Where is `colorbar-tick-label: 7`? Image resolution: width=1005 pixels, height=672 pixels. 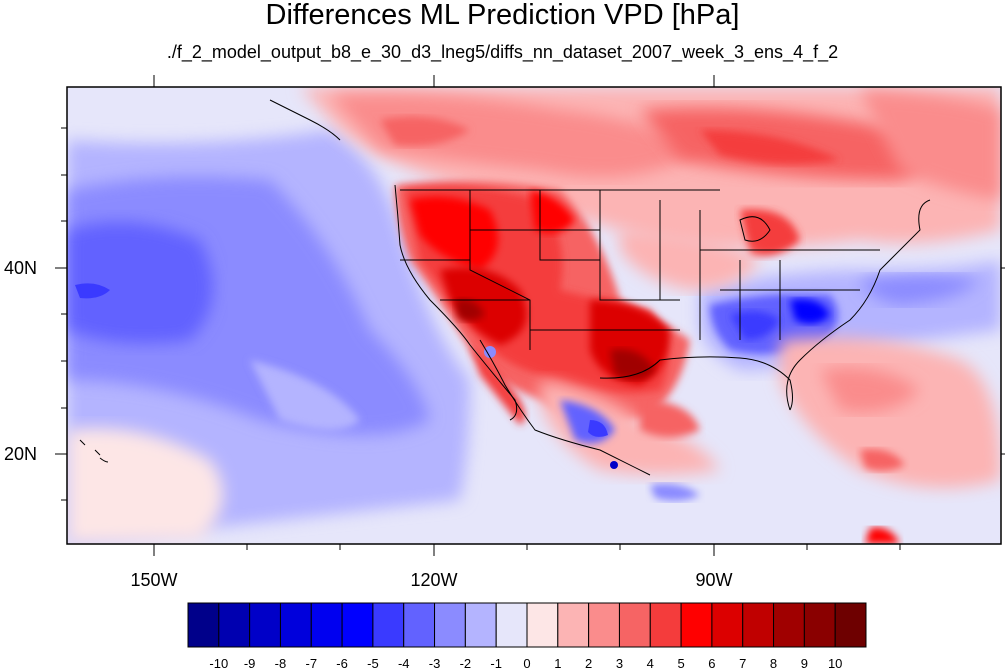 colorbar-tick-label: 7 is located at coordinates (743, 663).